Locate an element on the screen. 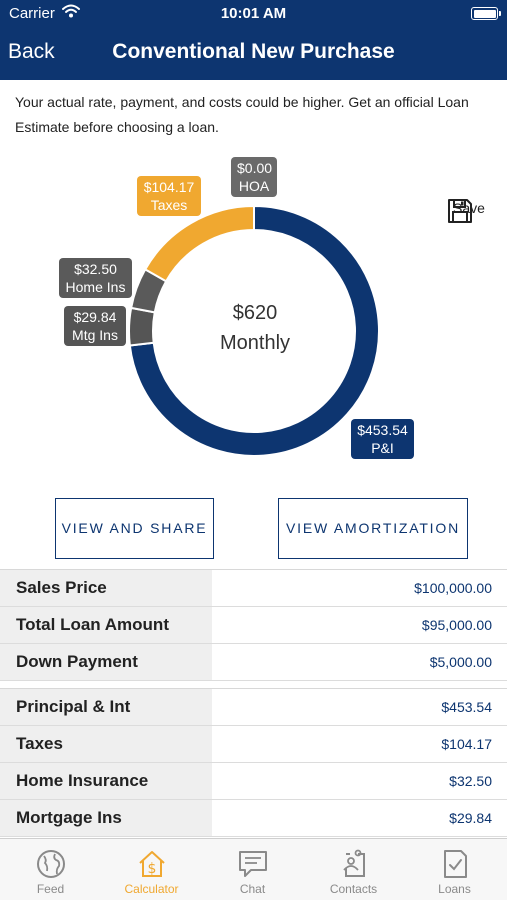 The height and width of the screenshot is (900, 507). sales-price-value: $100,000.00 is located at coordinates (453, 588).